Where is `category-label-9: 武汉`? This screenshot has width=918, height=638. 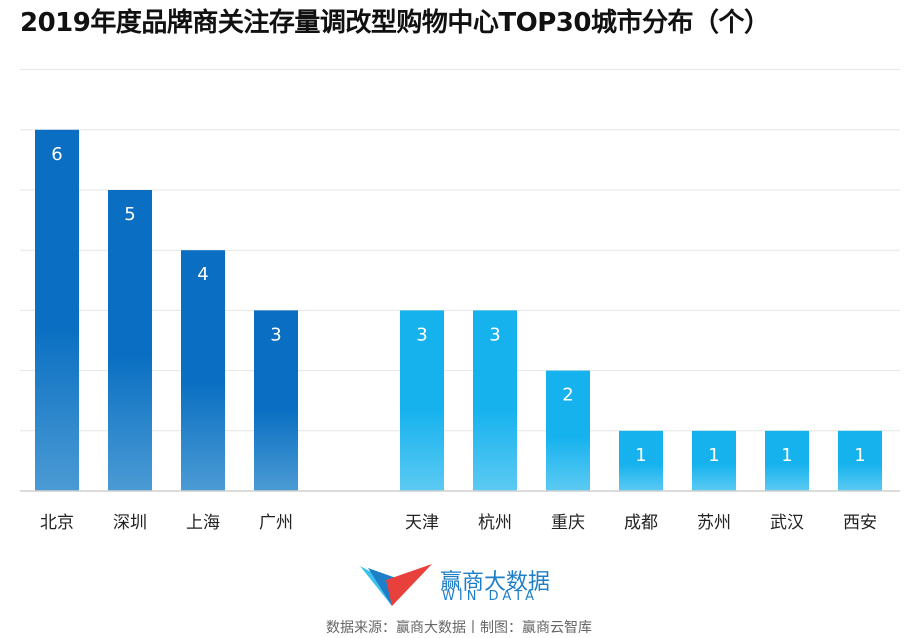 category-label-9: 武汉 is located at coordinates (787, 523).